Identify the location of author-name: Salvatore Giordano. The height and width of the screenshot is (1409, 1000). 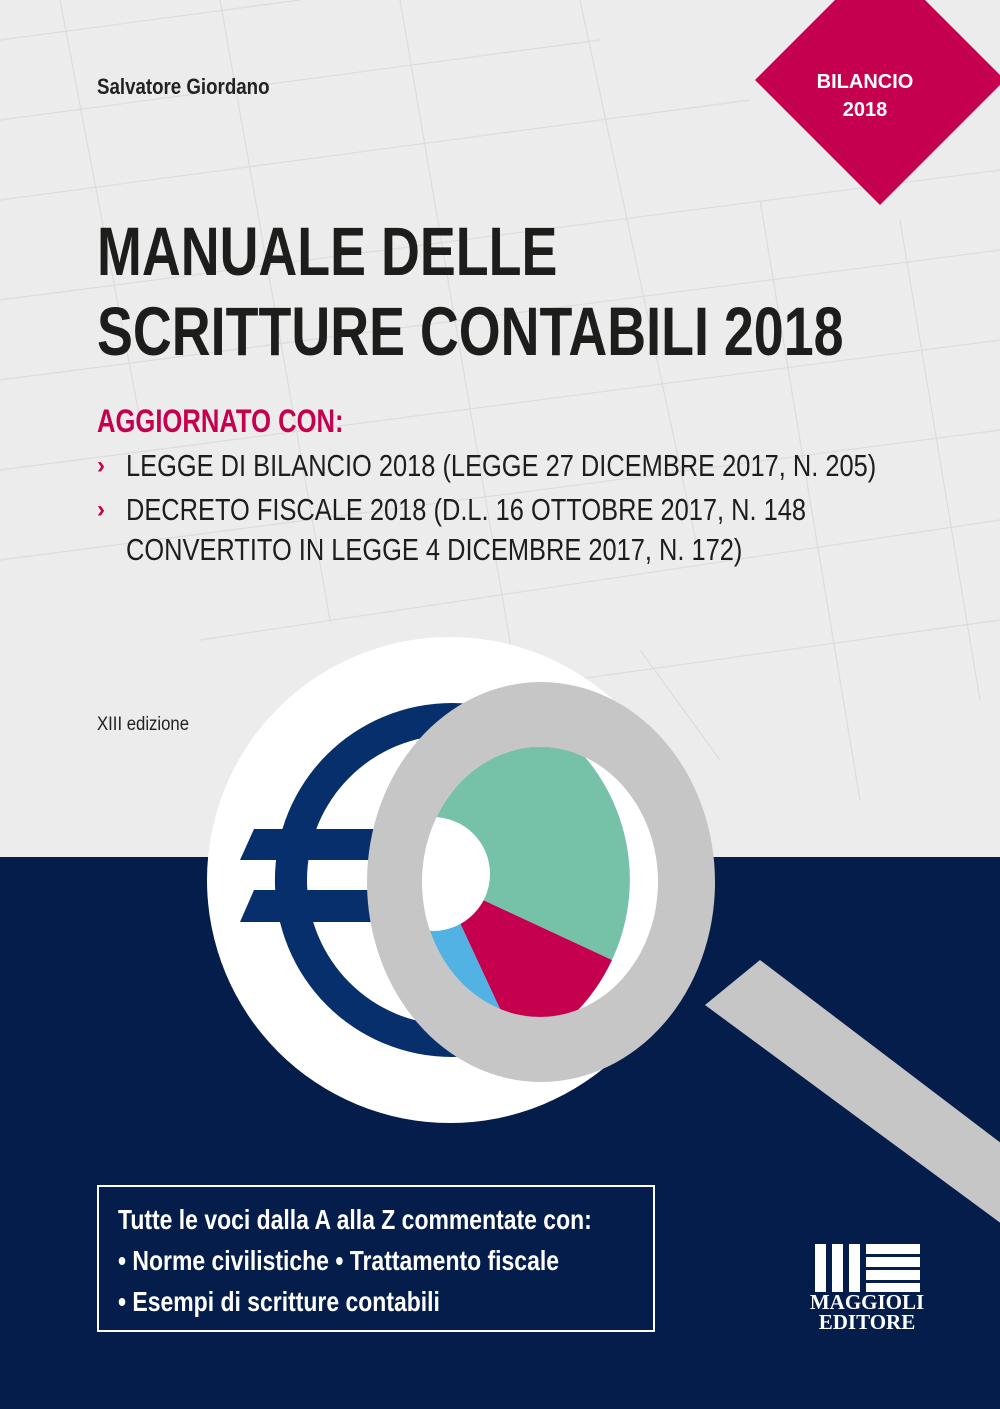
(183, 86).